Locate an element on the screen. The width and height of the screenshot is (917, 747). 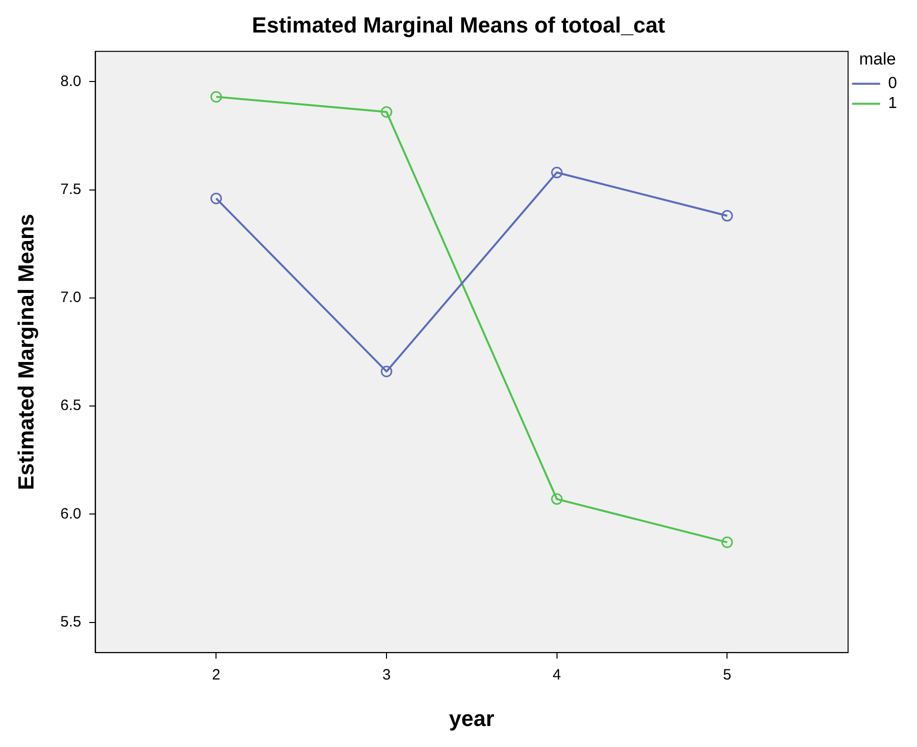
y-tick-label: 6.0 is located at coordinates (71, 513).